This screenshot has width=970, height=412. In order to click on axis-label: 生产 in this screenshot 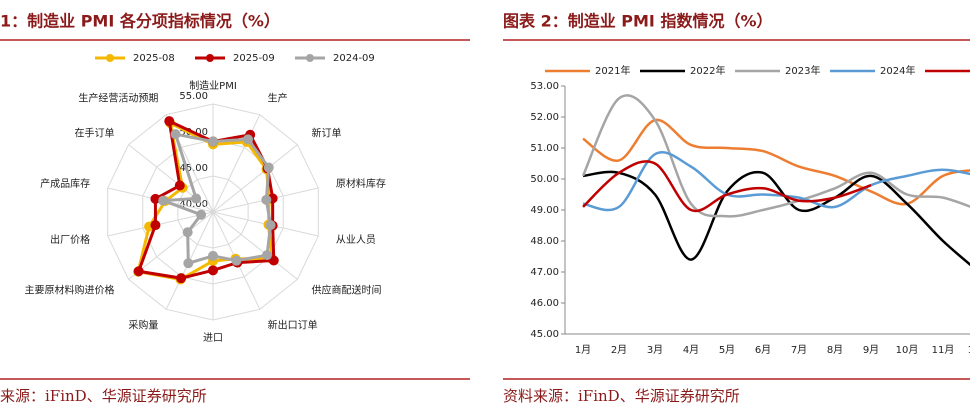, I will do `click(278, 97)`.